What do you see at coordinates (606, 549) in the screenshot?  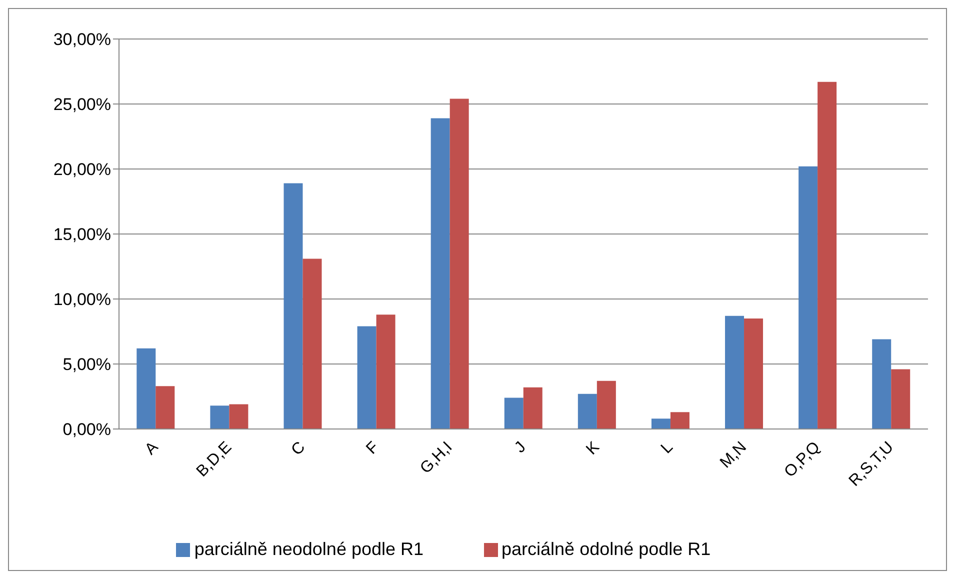 I see `legend-label: parciálně odolné podle R1` at bounding box center [606, 549].